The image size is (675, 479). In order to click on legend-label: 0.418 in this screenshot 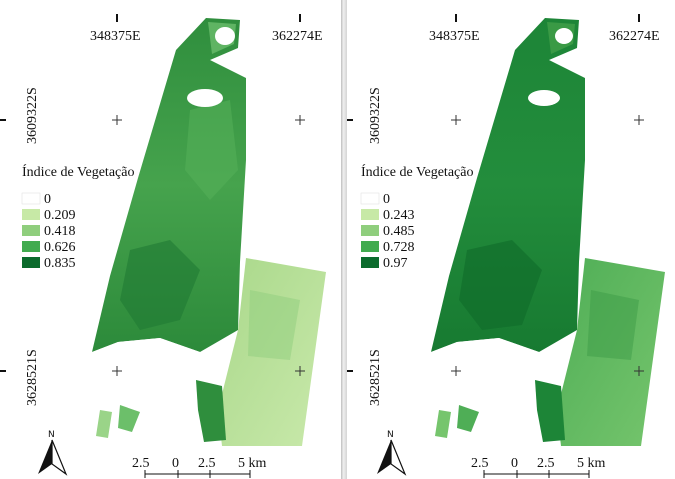, I will do `click(60, 231)`.